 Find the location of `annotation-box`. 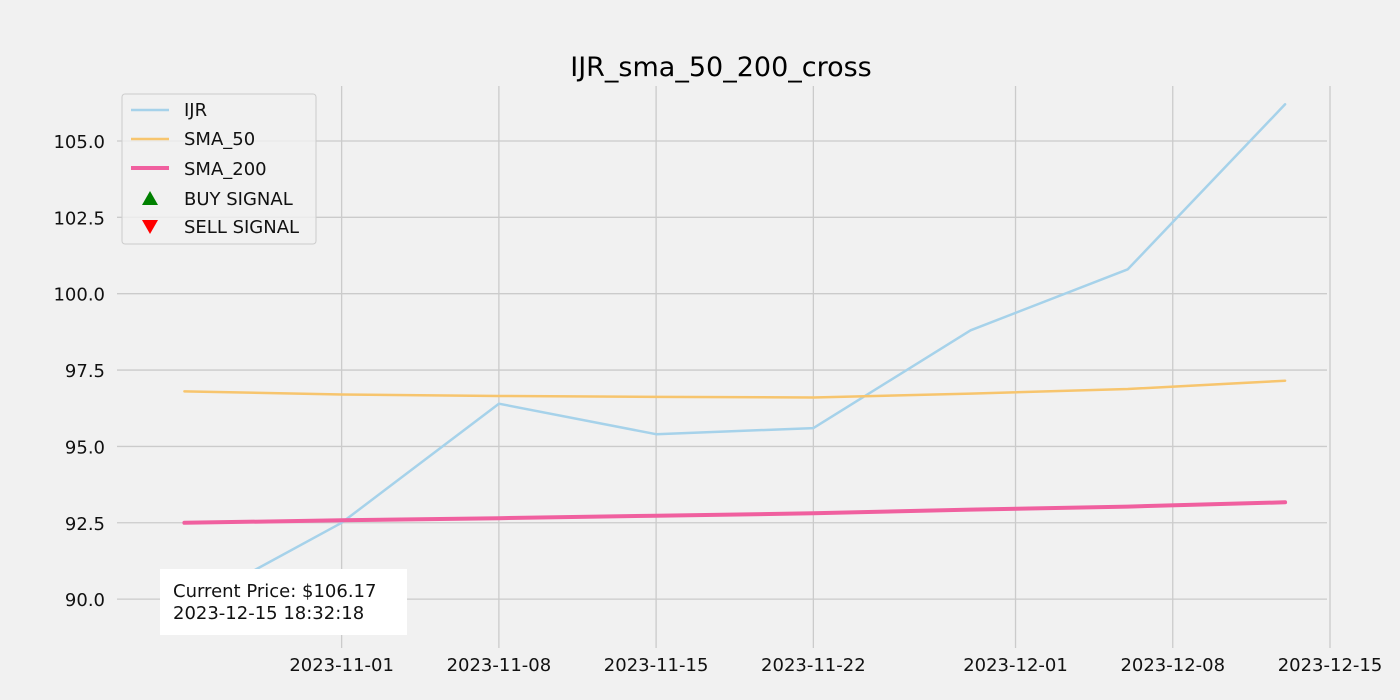

annotation-box is located at coordinates (283, 602).